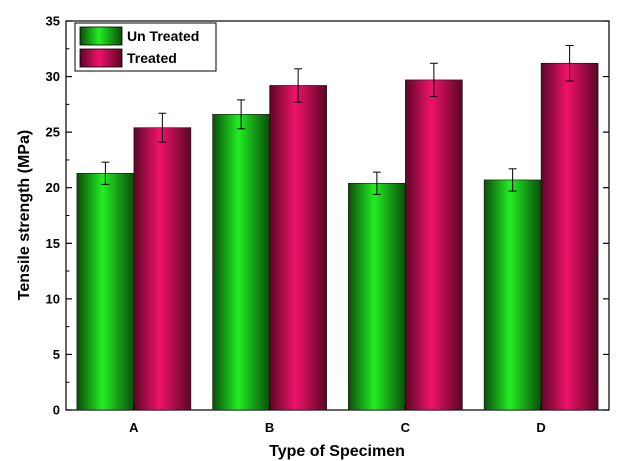 Image resolution: width=622 pixels, height=461 pixels. What do you see at coordinates (376, 183) in the screenshot?
I see `error-bar-un-treated-C` at bounding box center [376, 183].